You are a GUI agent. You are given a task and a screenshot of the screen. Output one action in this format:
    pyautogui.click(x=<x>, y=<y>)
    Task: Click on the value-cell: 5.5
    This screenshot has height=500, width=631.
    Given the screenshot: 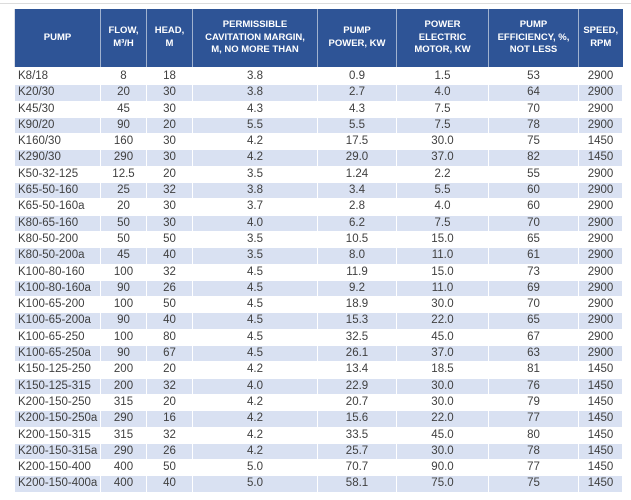 What is the action you would take?
    pyautogui.click(x=357, y=125)
    